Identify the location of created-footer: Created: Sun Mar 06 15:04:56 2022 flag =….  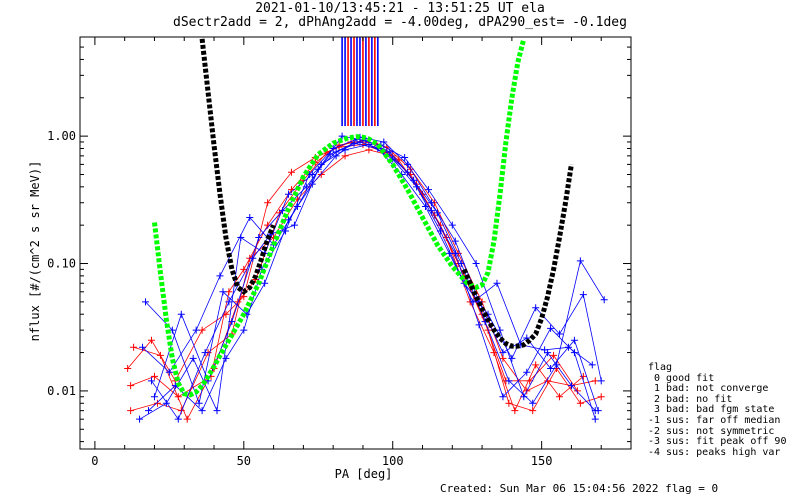
(579, 488).